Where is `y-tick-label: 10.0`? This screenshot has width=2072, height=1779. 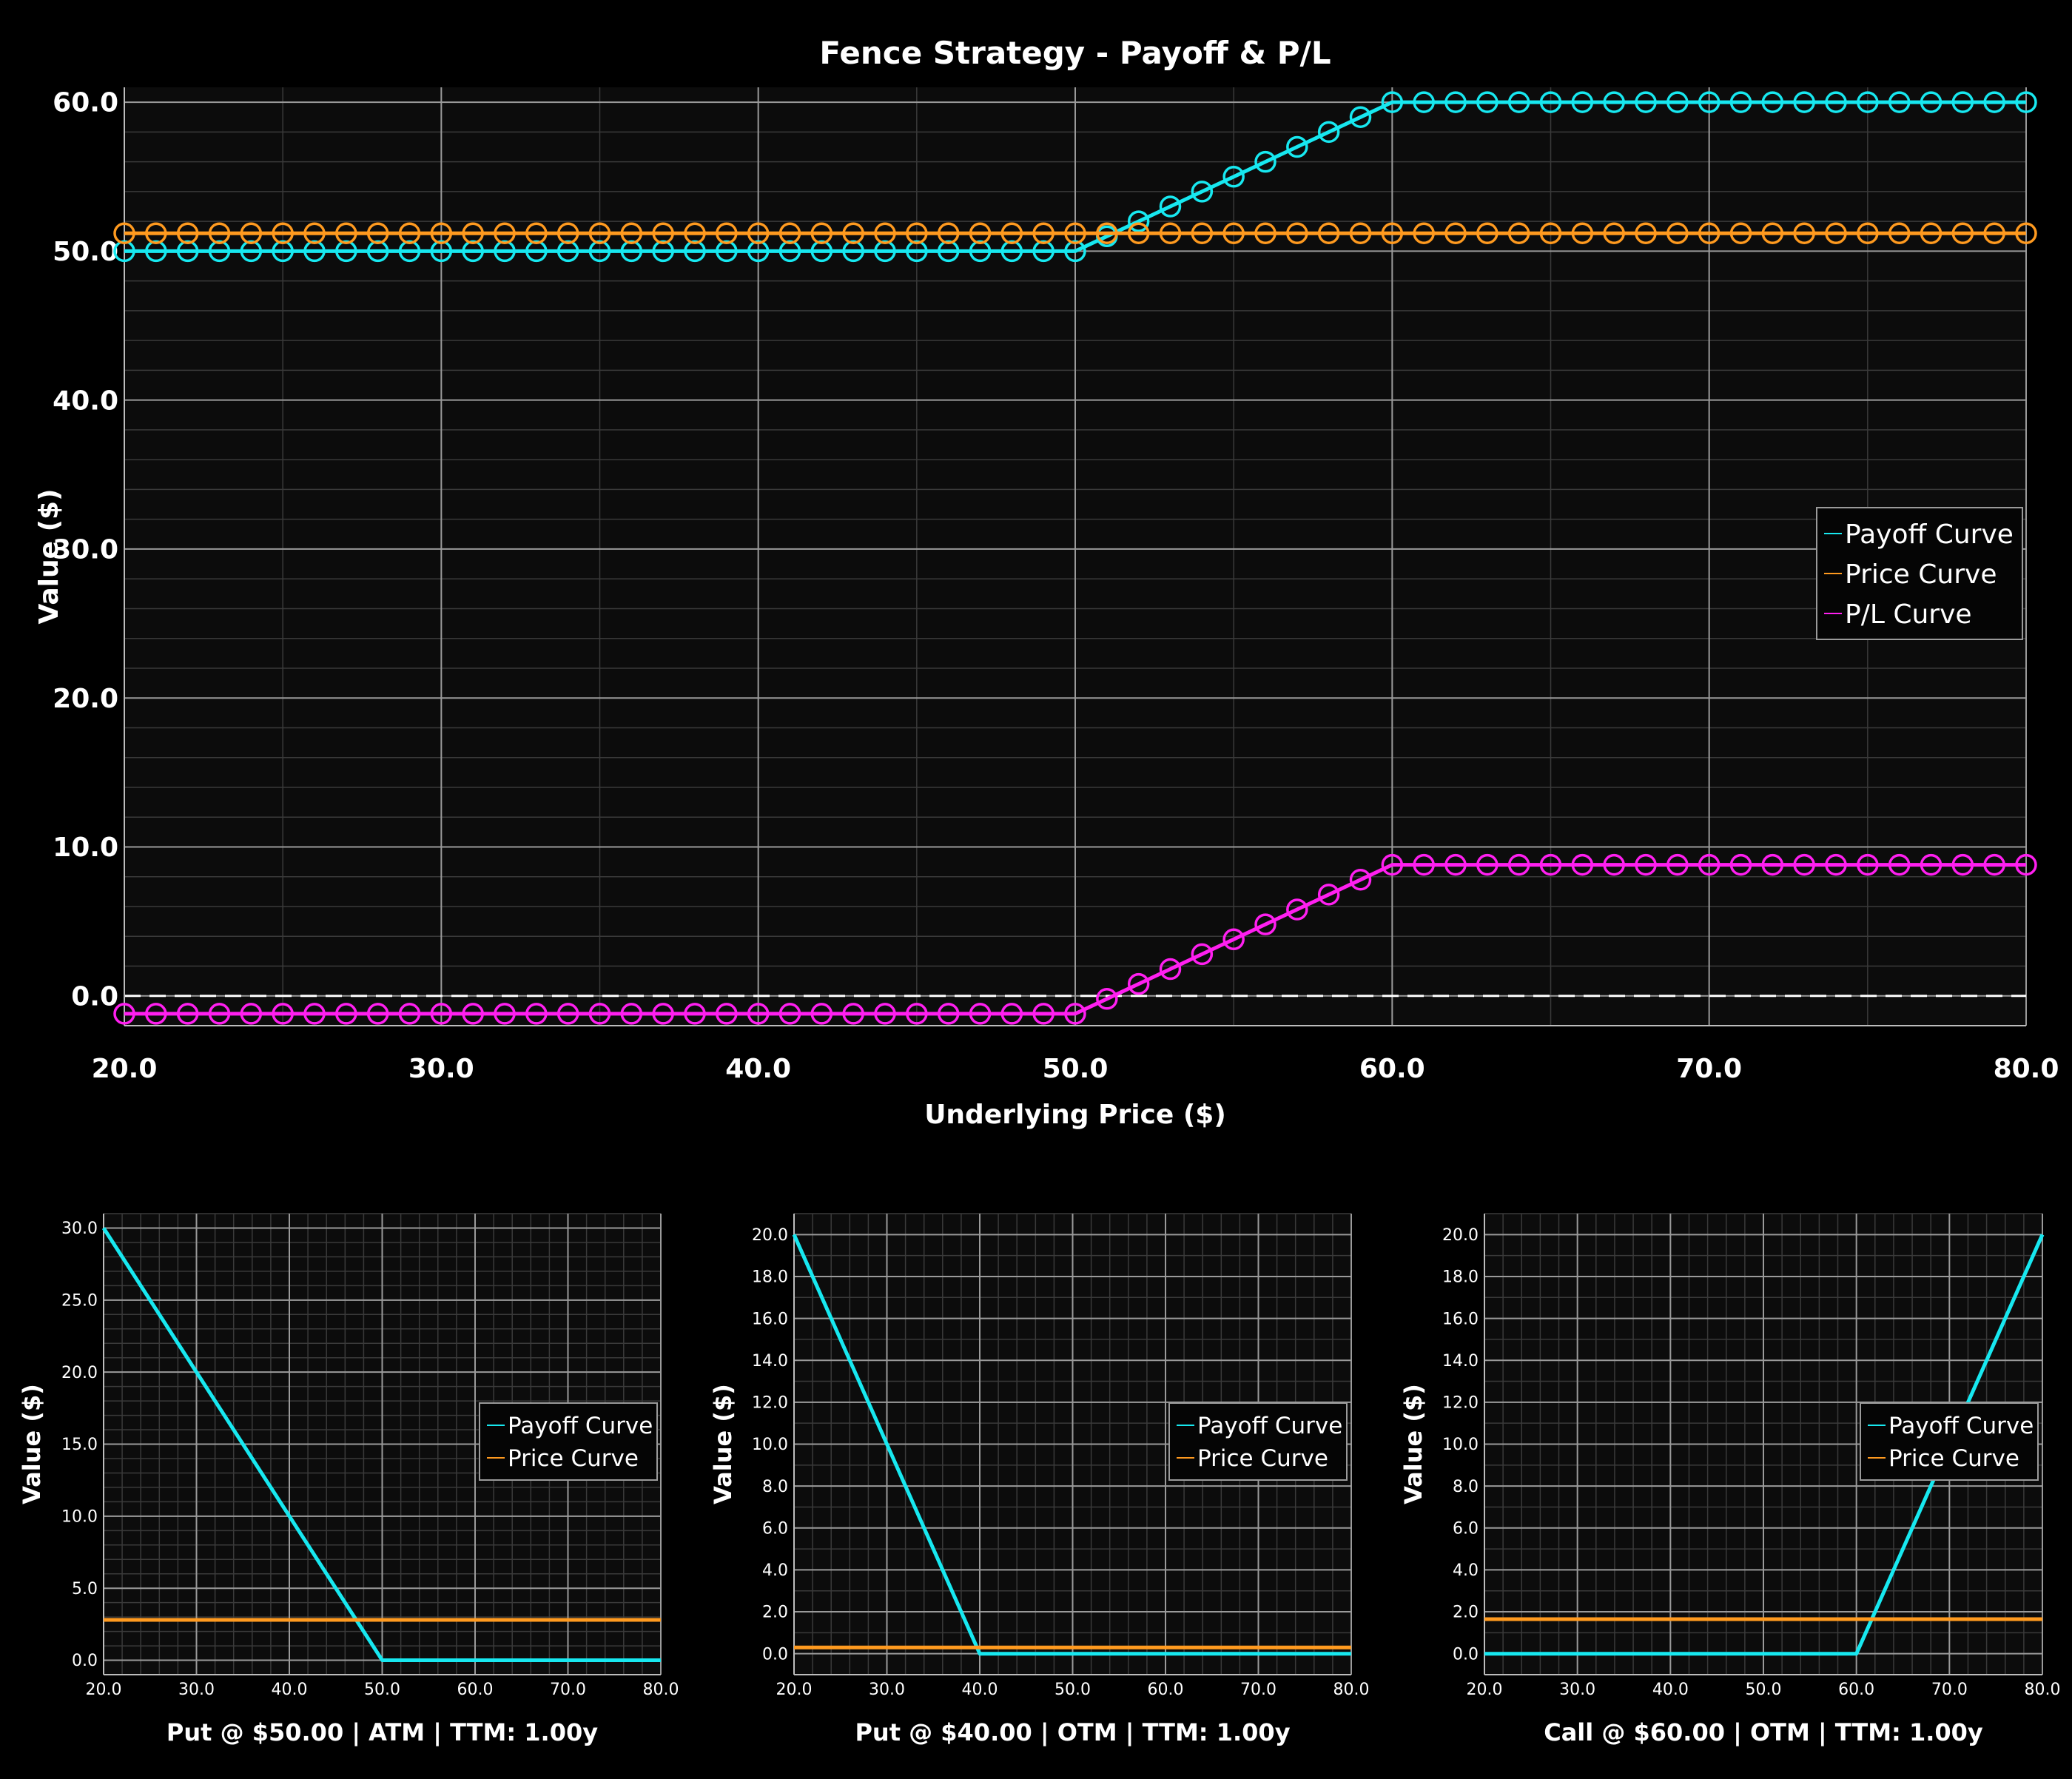
y-tick-label: 10.0 is located at coordinates (770, 1445).